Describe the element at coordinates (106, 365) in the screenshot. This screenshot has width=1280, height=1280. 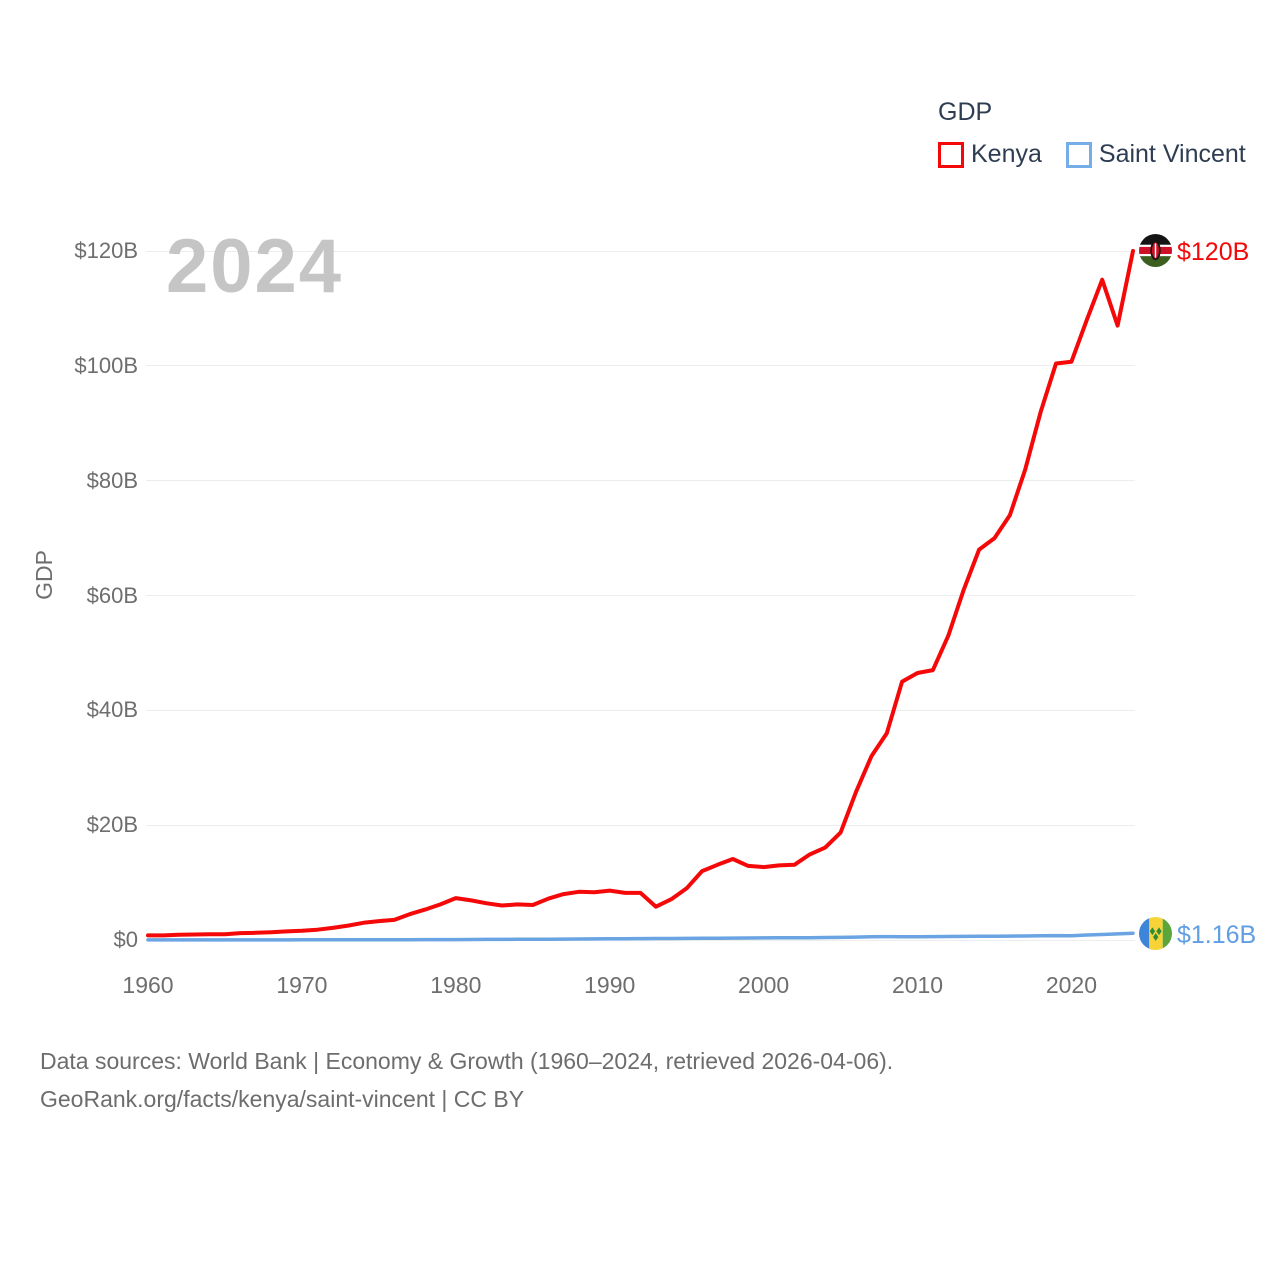
I see `y-tick-label: $100B` at that location.